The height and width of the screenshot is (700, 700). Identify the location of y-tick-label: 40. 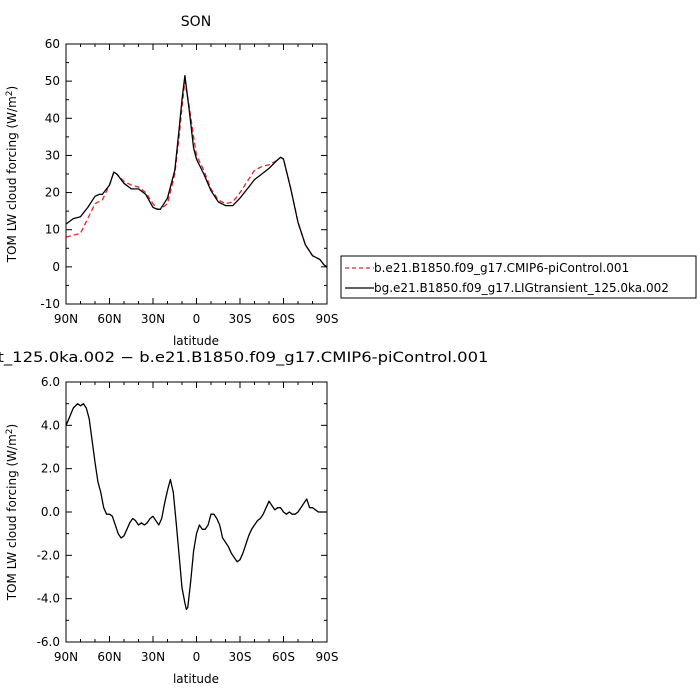
(52, 118).